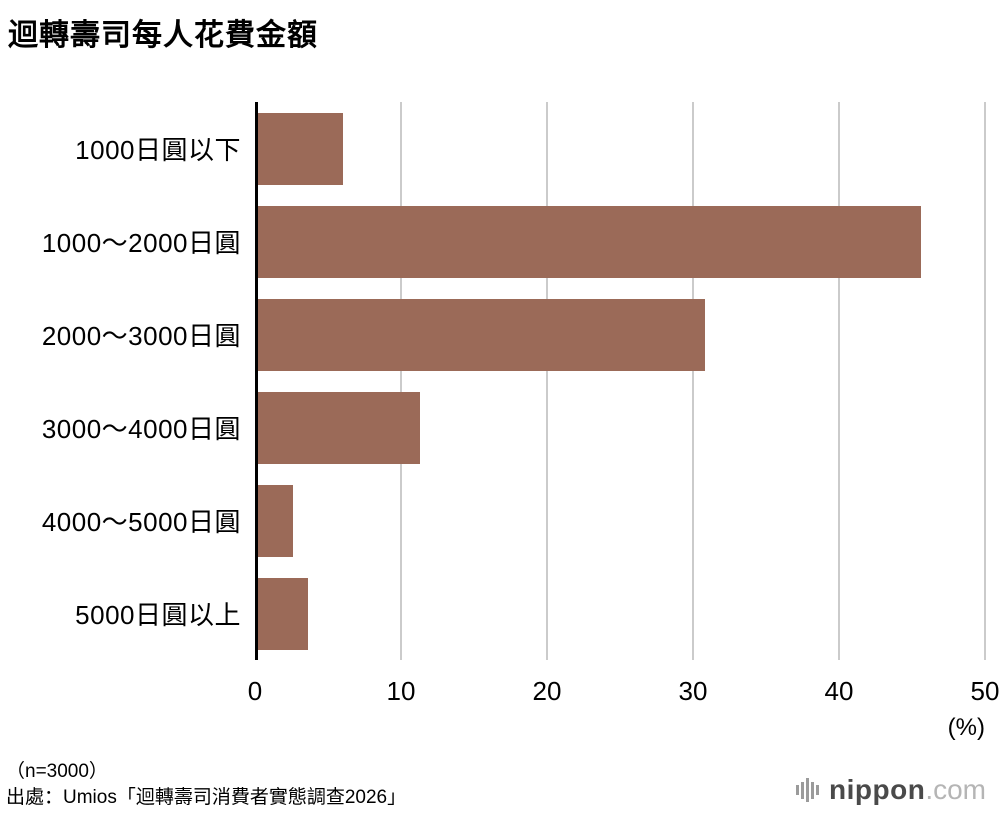 Image resolution: width=1000 pixels, height=824 pixels. What do you see at coordinates (966, 727) in the screenshot?
I see `x-axis-unit: (%)` at bounding box center [966, 727].